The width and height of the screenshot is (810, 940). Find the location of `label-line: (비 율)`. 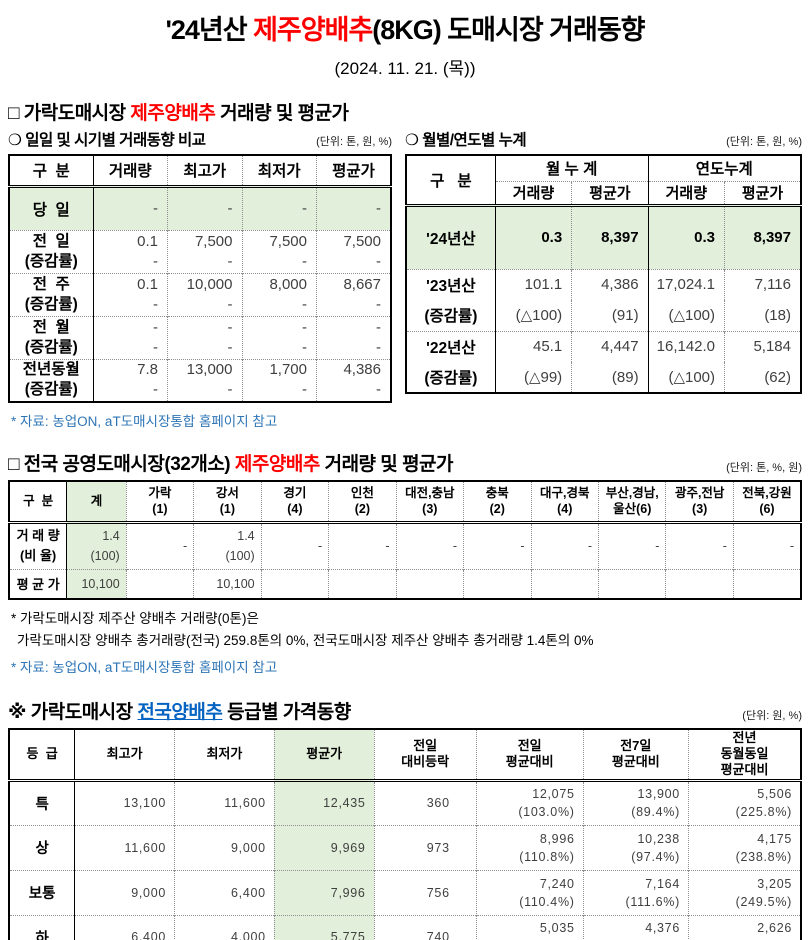

label-line: (비 율) is located at coordinates (38, 555).